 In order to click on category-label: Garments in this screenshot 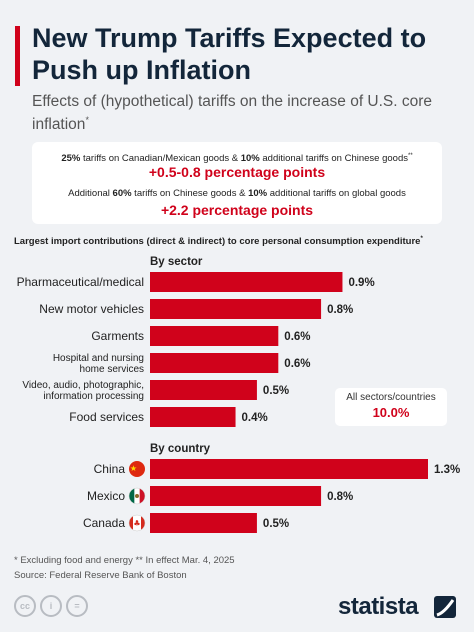, I will do `click(117, 336)`.